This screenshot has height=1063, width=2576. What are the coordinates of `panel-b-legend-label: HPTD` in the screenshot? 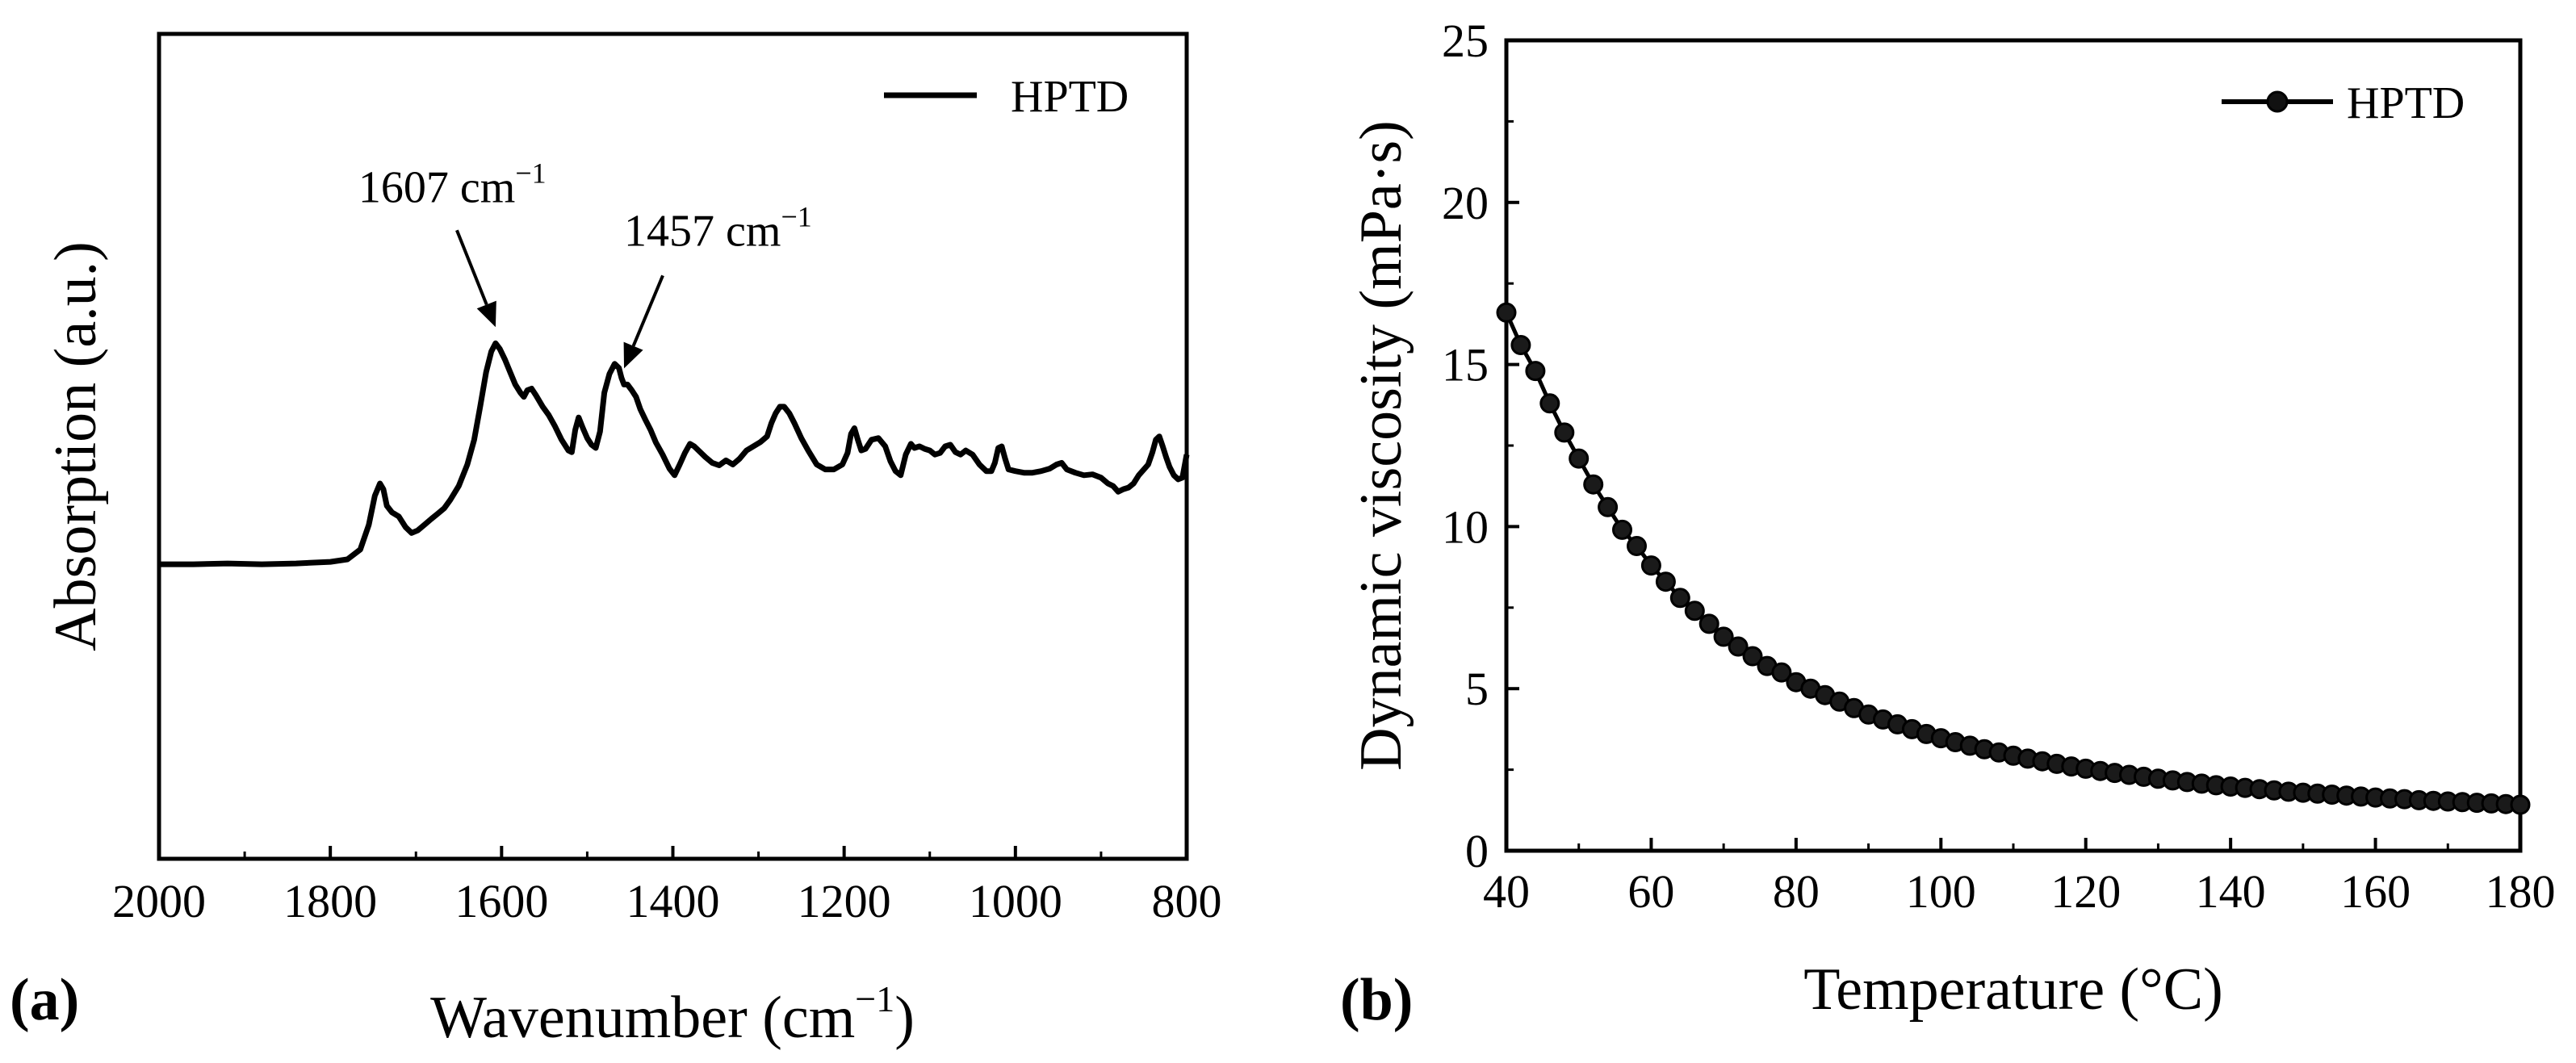 It's located at (2406, 103).